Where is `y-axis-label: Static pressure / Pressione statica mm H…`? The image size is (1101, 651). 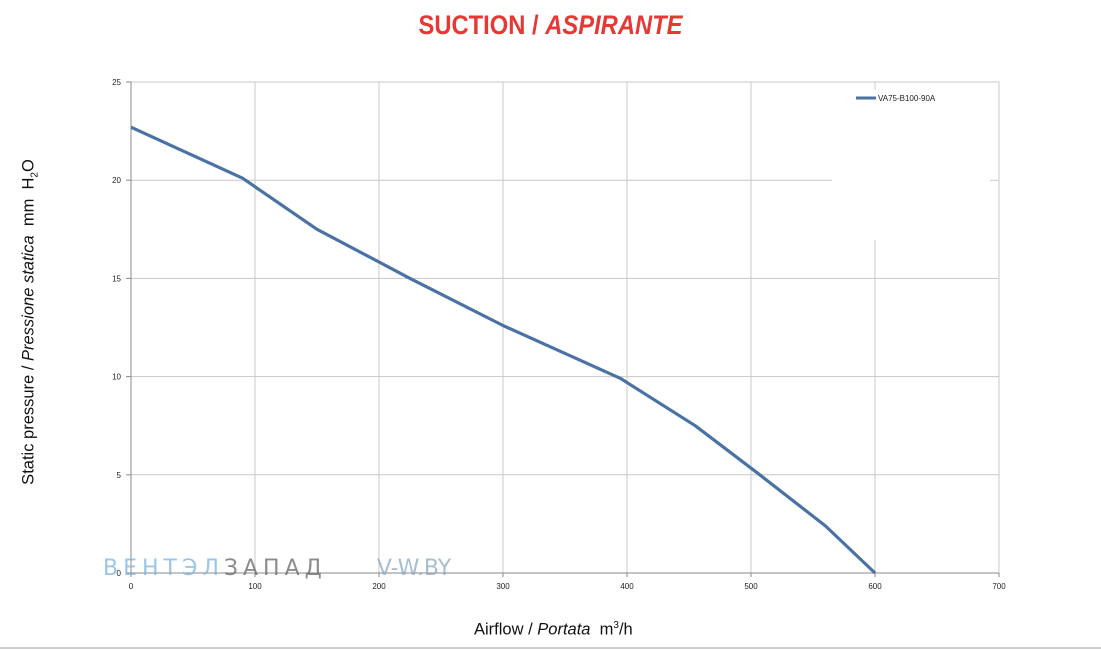 y-axis-label: Static pressure / Pressione statica mm H… is located at coordinates (29, 322).